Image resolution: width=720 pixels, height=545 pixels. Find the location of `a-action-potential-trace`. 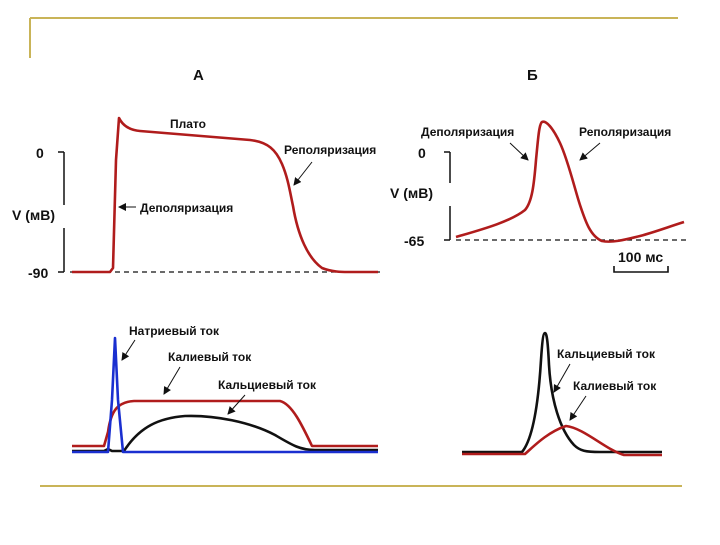

a-action-potential-trace is located at coordinates (225, 195).